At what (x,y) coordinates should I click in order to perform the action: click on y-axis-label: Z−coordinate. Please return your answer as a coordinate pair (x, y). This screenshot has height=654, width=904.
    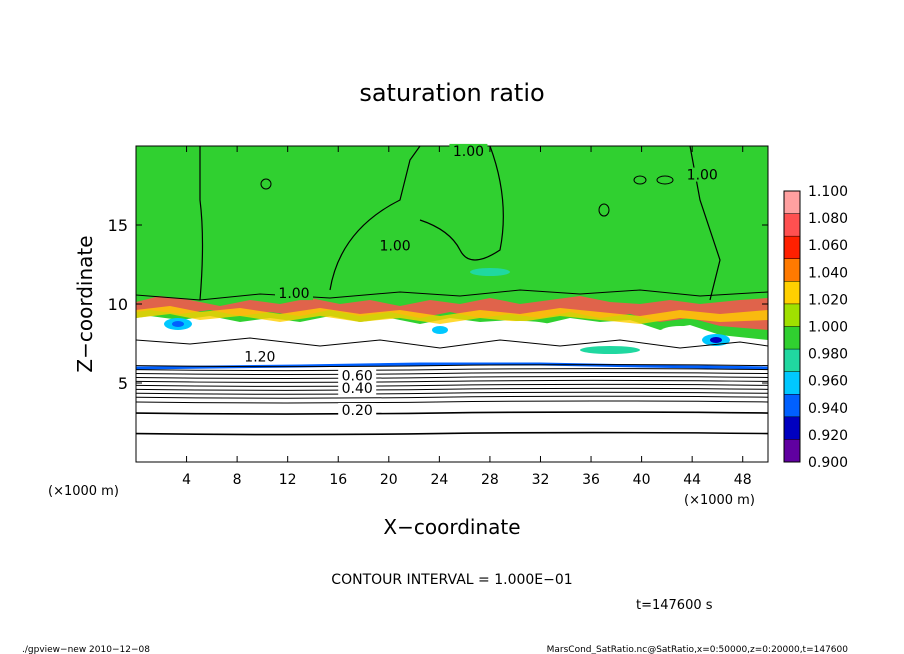
    Looking at the image, I should click on (85, 303).